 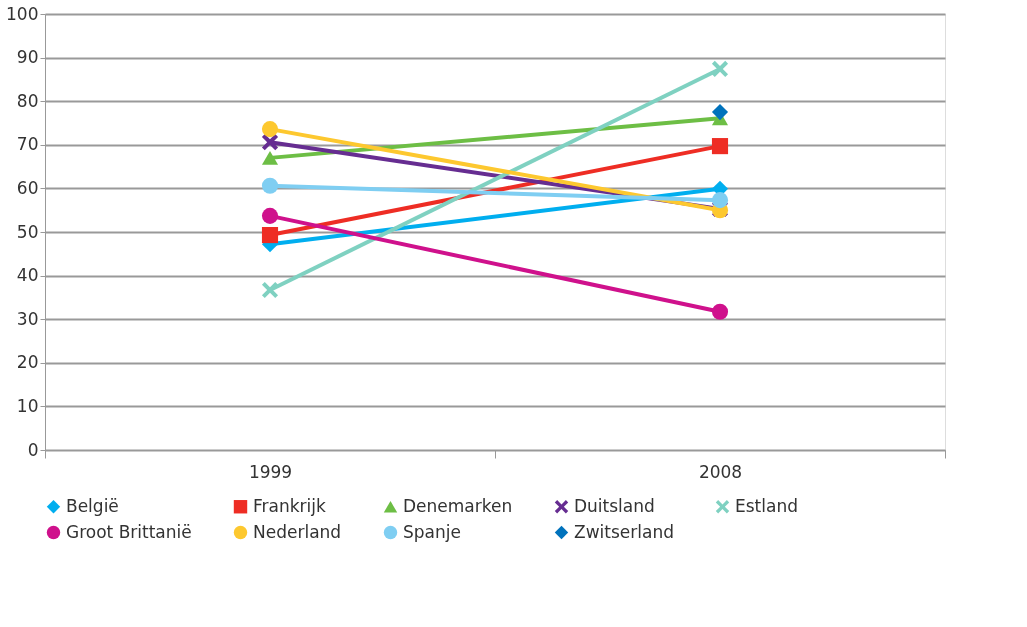 I want to click on legend-label: Groot Brittanië, so click(x=129, y=531).